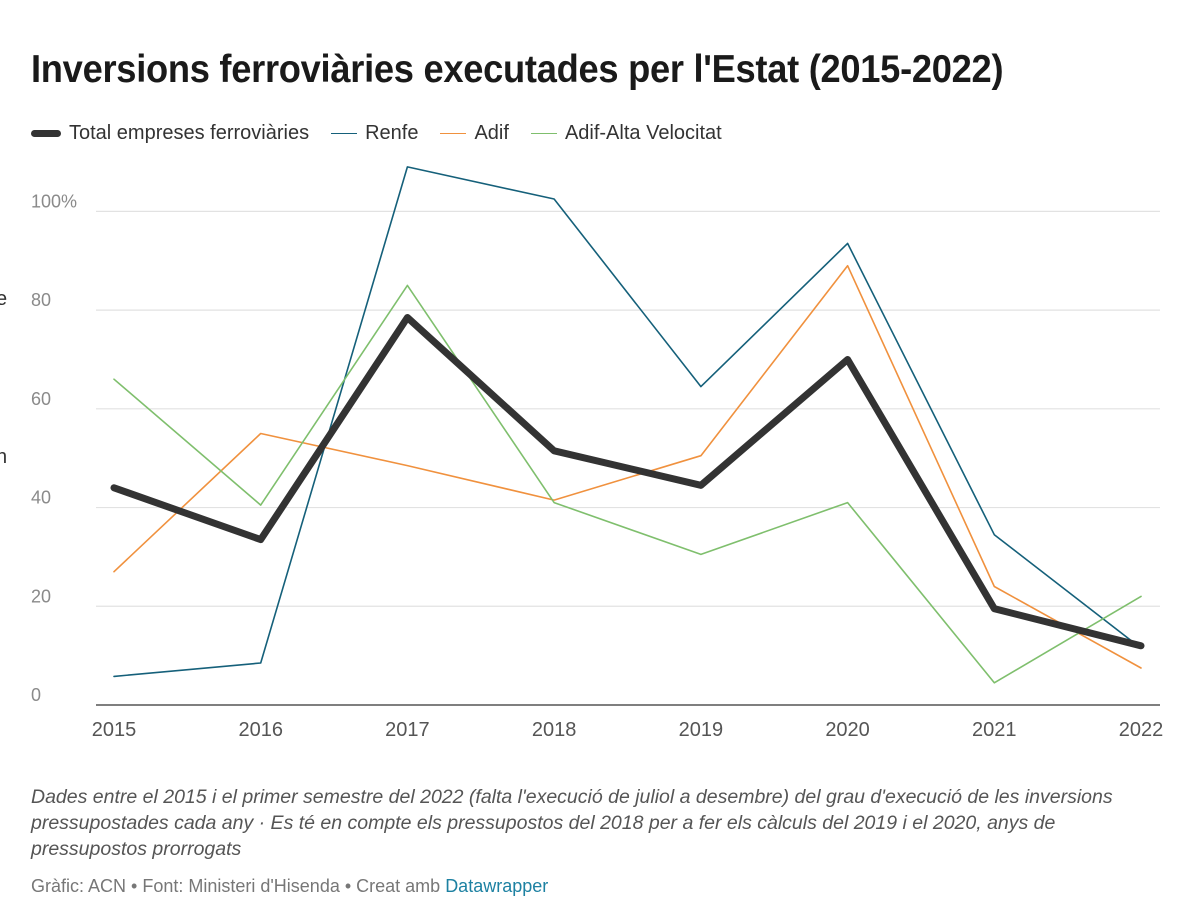  What do you see at coordinates (4, 299) in the screenshot?
I see `clipped-text-fragment: e` at bounding box center [4, 299].